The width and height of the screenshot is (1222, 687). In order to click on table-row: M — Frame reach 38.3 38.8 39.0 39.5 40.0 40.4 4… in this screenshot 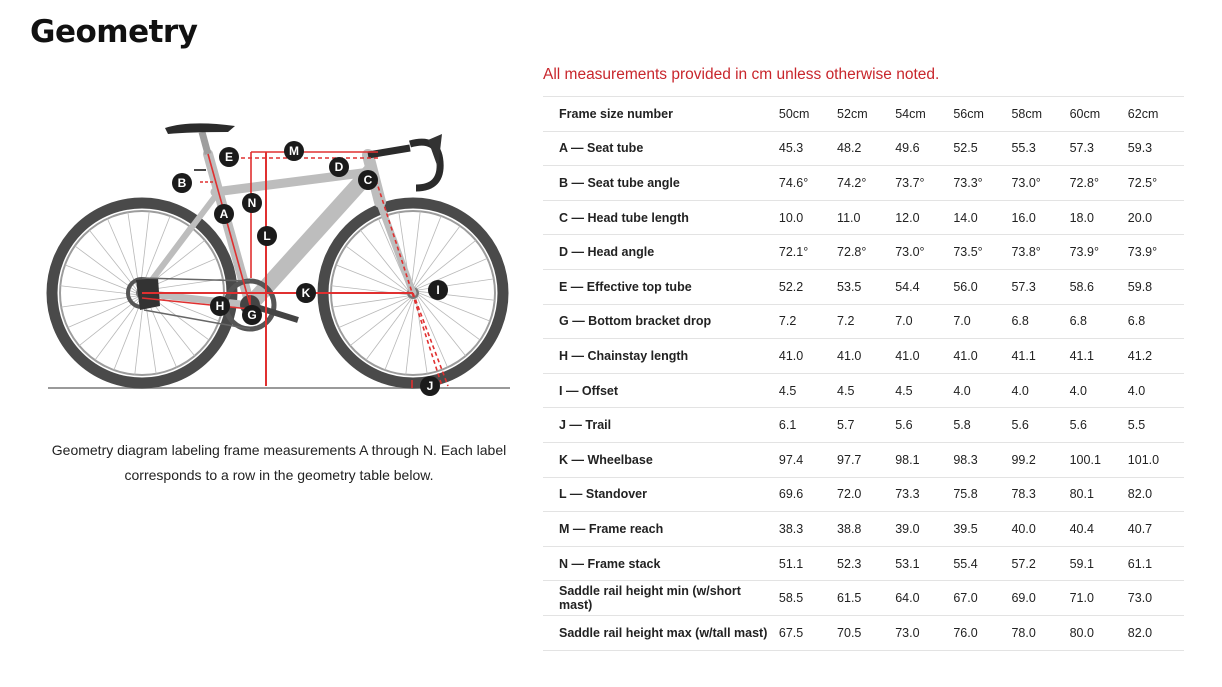, I will do `click(863, 529)`.